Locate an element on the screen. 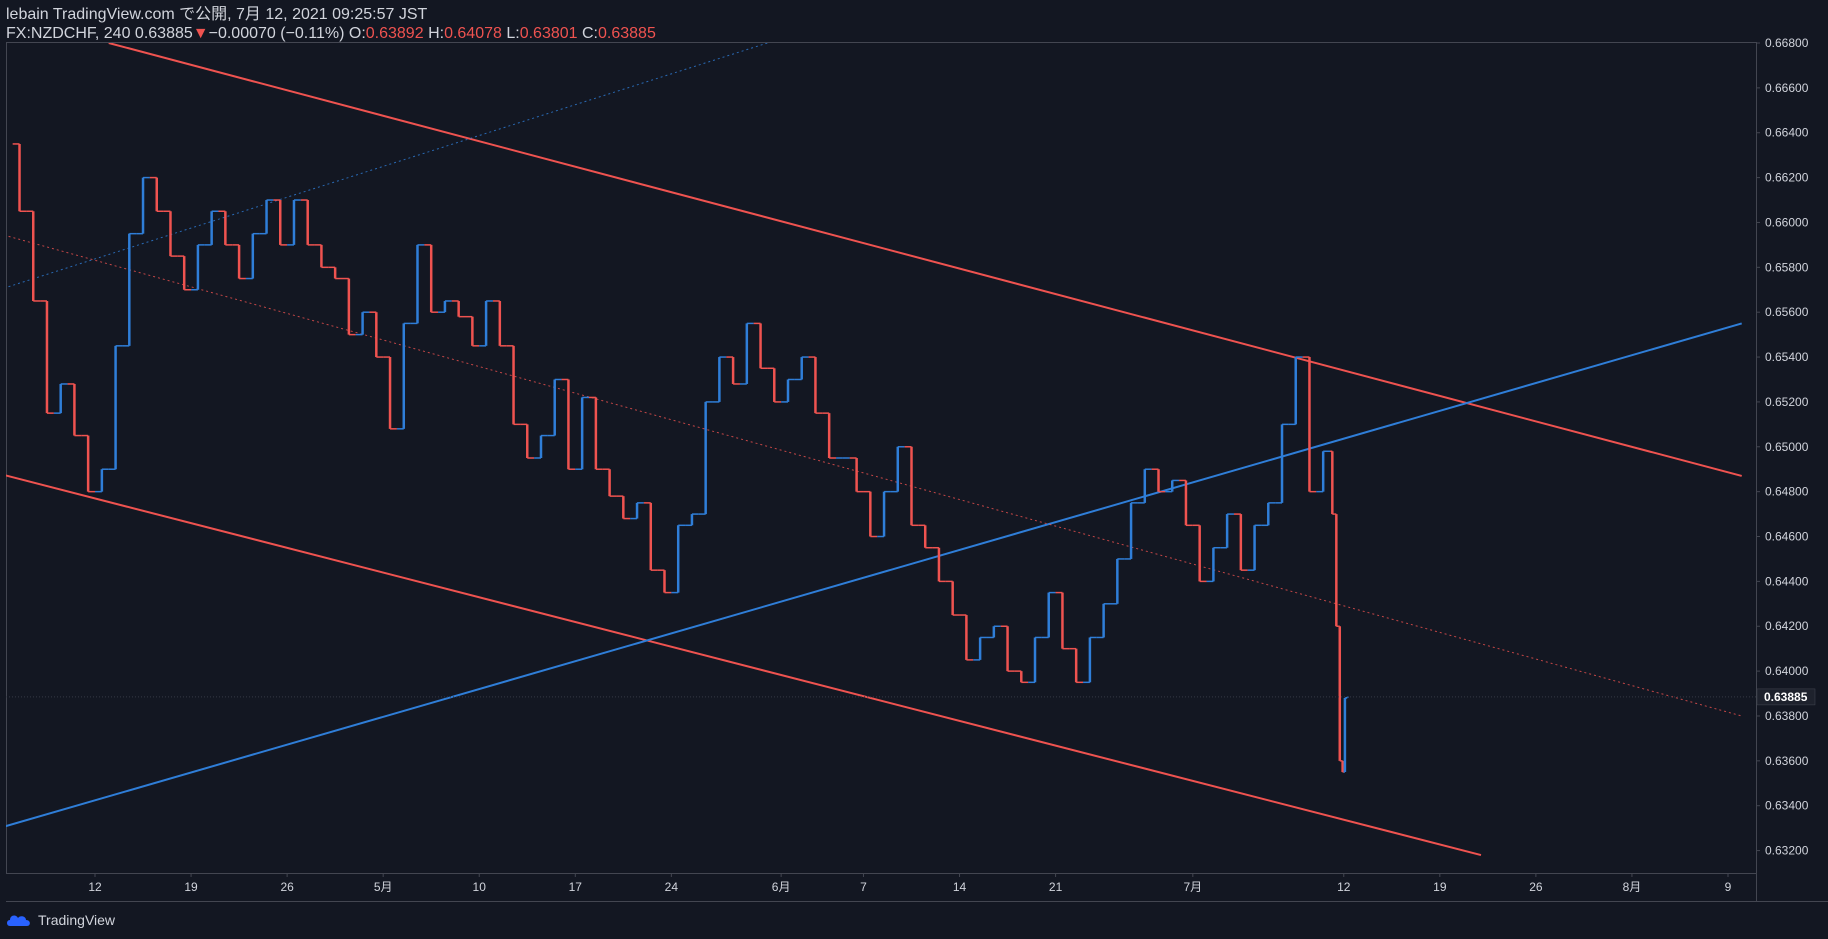 The width and height of the screenshot is (1828, 939). y-tick-label: 0.66800 is located at coordinates (1787, 43).